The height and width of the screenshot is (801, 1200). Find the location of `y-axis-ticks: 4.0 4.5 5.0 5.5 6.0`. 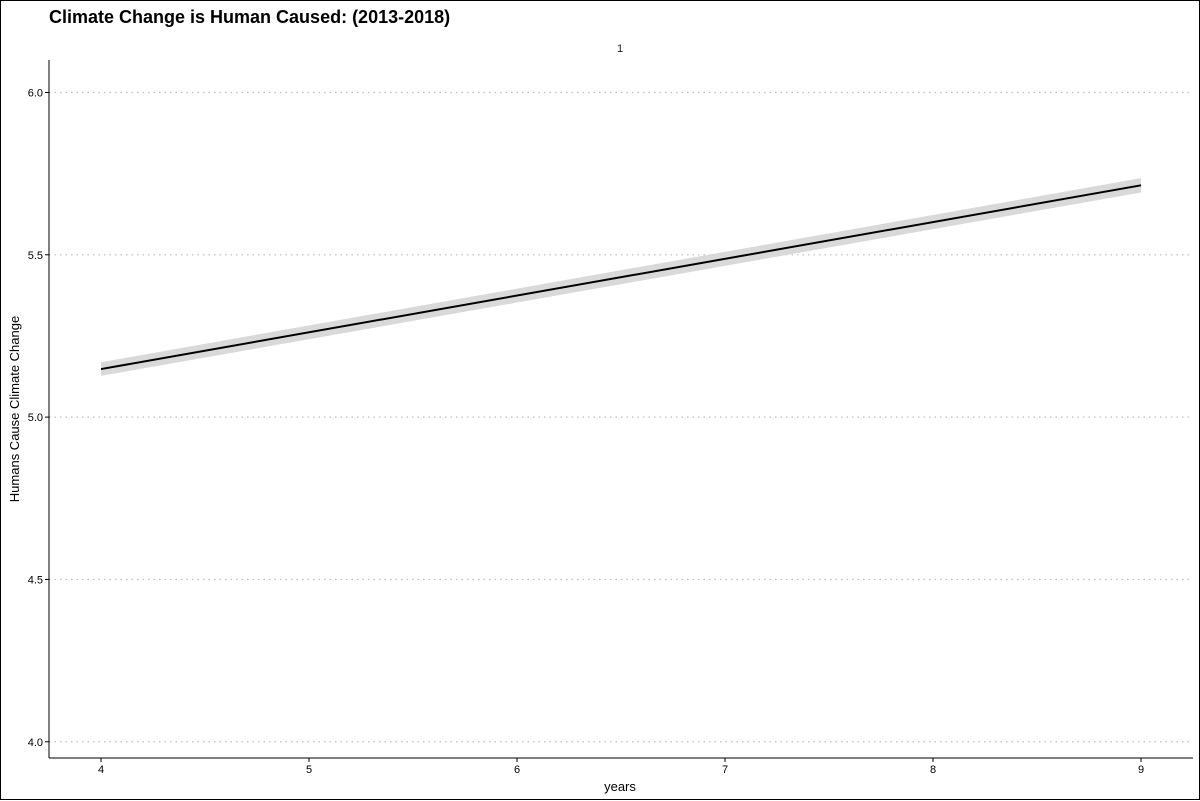

y-axis-ticks: 4.0 4.5 5.0 5.5 6.0 is located at coordinates (38, 418).